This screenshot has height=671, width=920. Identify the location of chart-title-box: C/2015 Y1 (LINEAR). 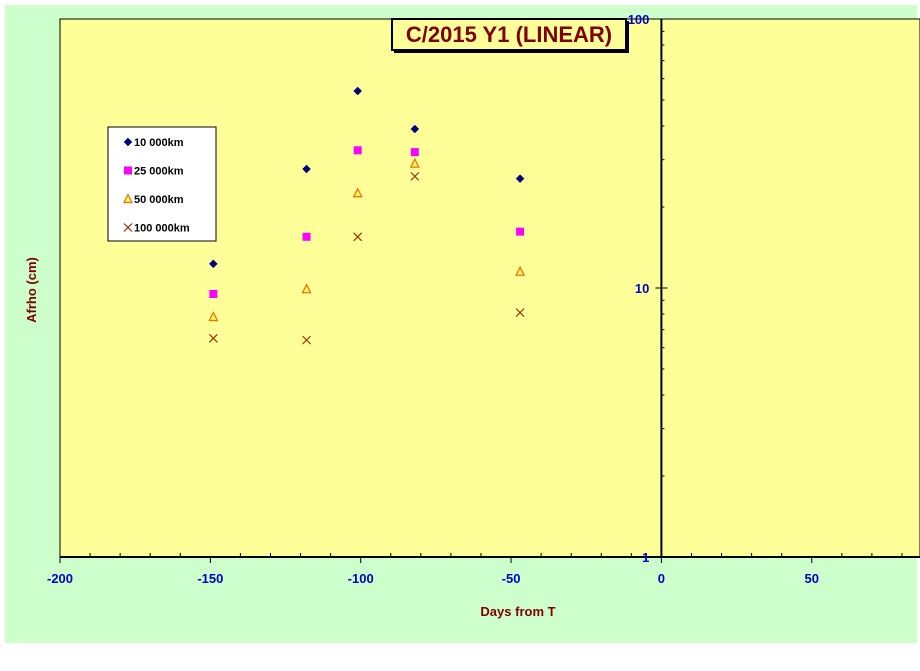
(510, 35).